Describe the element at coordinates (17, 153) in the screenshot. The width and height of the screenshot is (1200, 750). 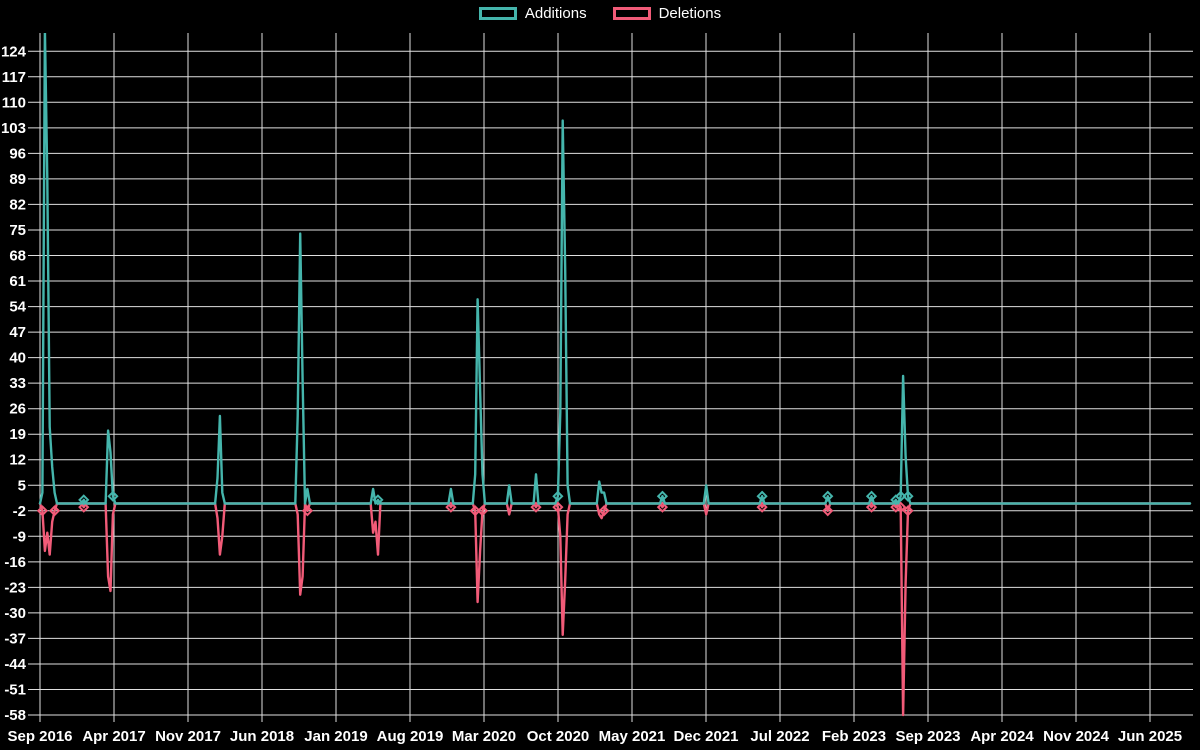
I see `y-tick-label: 96` at that location.